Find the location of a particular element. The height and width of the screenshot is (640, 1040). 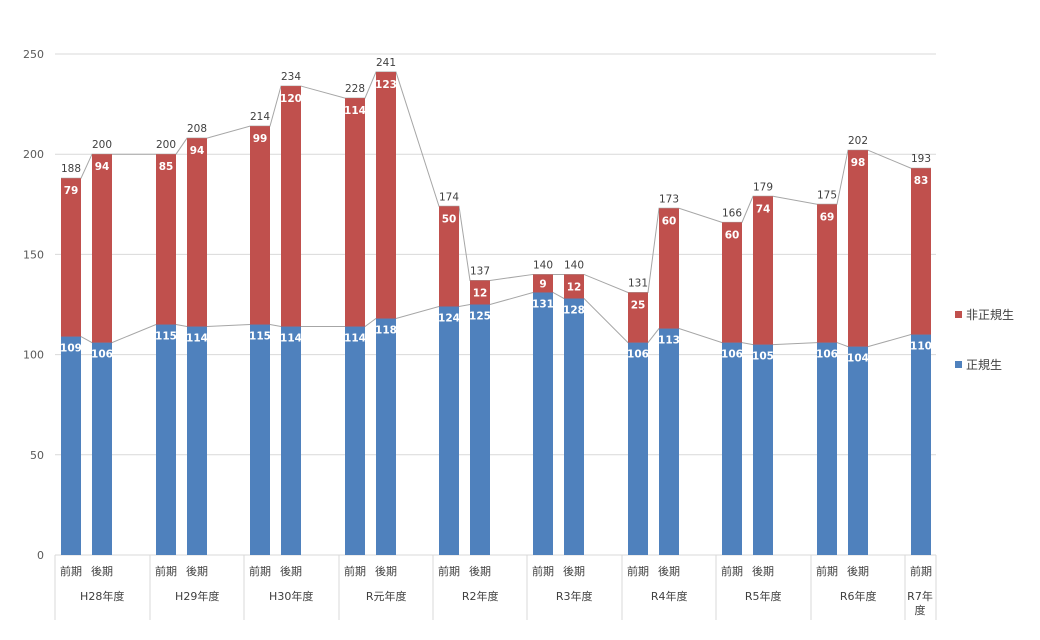

data-label-total: 200 is located at coordinates (166, 145).